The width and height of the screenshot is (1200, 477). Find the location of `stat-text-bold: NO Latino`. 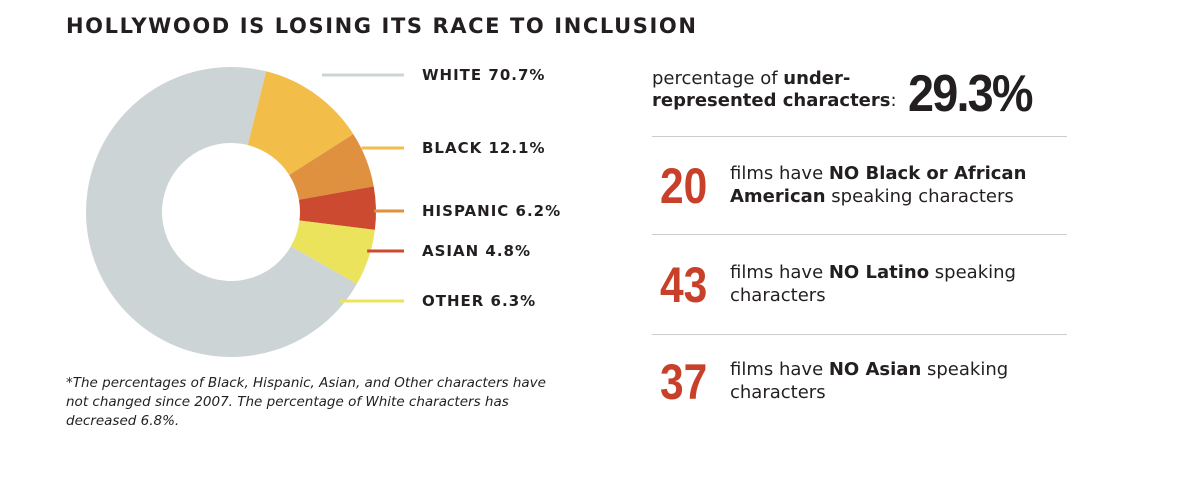

stat-text-bold: NO Latino is located at coordinates (879, 272).